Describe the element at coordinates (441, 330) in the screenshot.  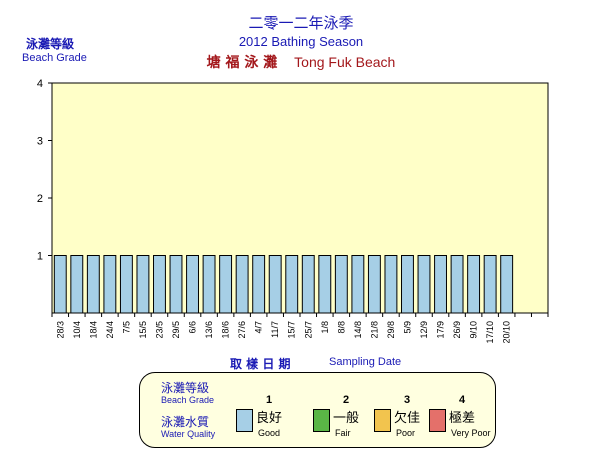
I see `x-tick-label: 17/9` at that location.